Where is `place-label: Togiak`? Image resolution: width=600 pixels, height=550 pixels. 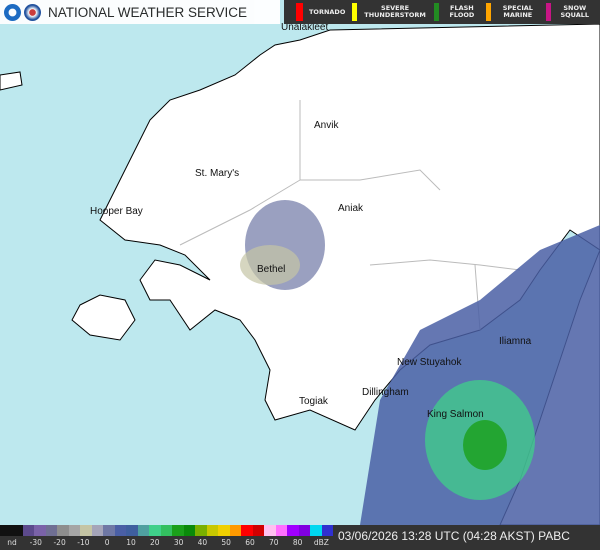 place-label: Togiak is located at coordinates (313, 401).